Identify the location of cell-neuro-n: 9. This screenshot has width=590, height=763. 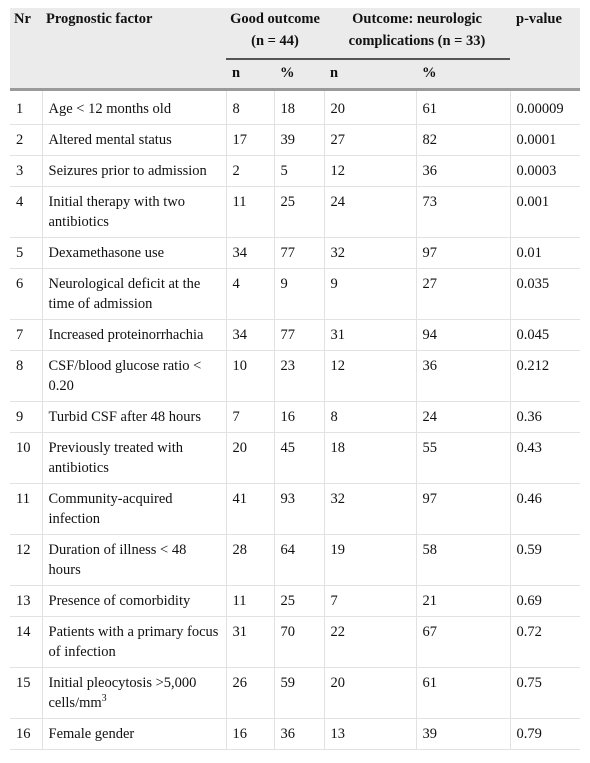
(370, 294).